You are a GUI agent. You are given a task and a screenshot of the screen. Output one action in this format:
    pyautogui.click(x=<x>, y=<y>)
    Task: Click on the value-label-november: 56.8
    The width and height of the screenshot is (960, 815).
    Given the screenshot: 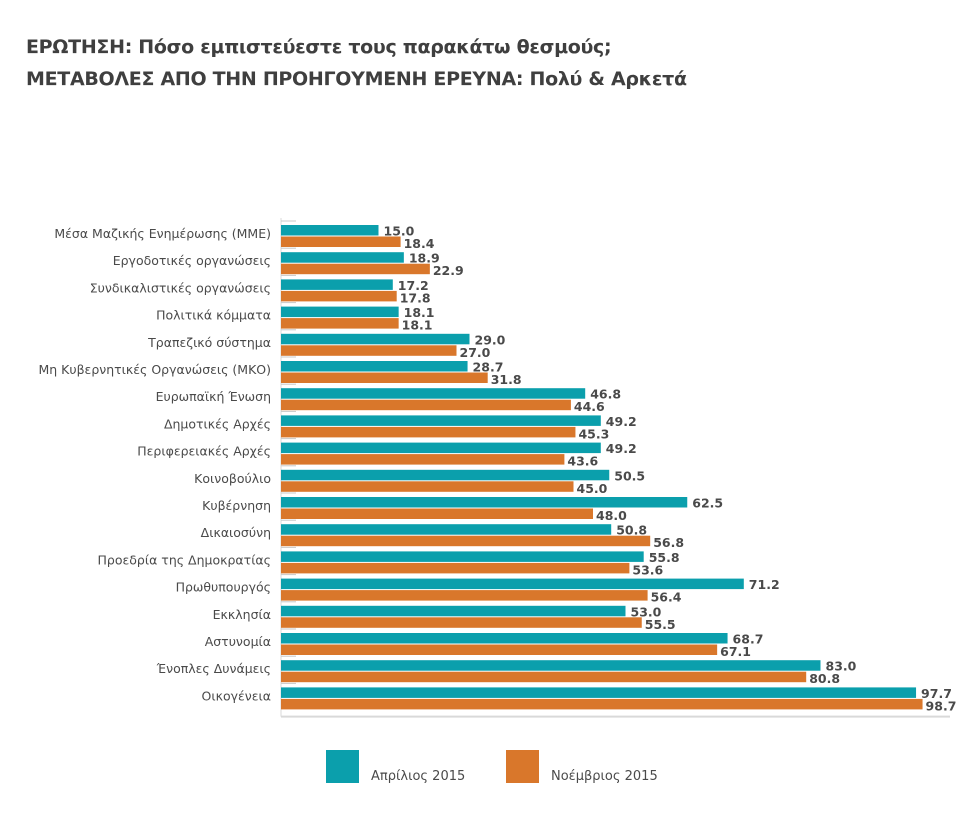 What is the action you would take?
    pyautogui.click(x=668, y=542)
    